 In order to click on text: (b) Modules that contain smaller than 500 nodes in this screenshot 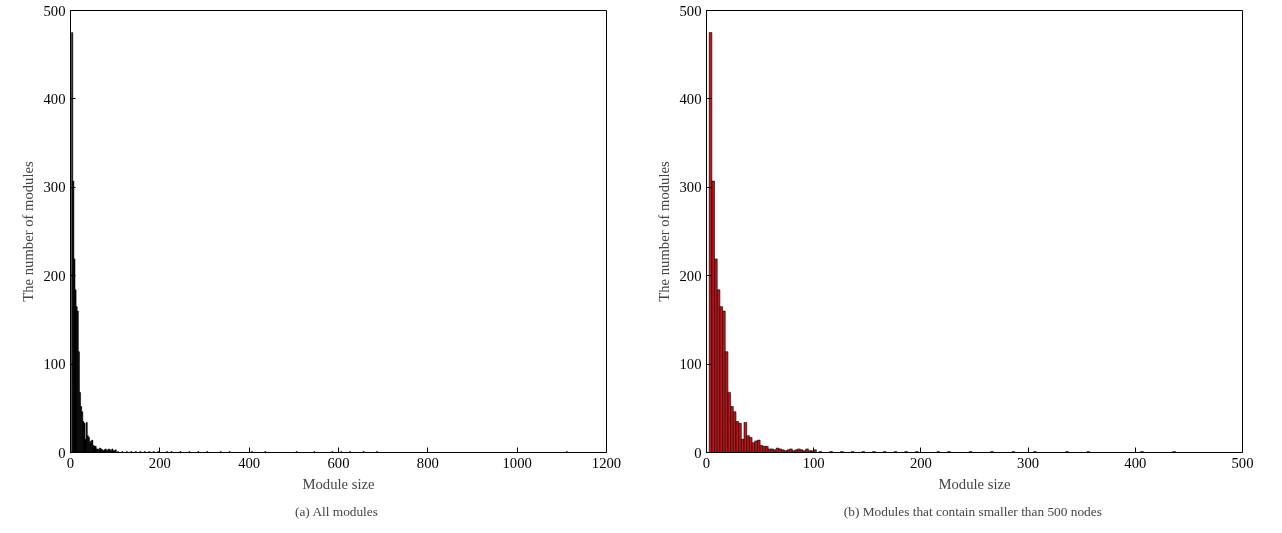, I will do `click(972, 511)`.